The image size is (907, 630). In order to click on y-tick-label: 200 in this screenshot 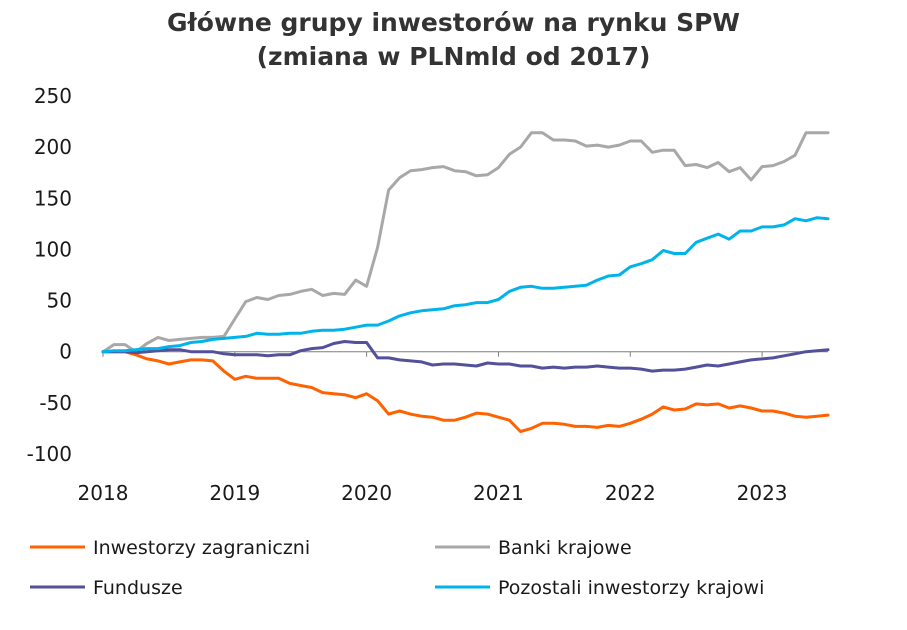, I will do `click(53, 147)`.